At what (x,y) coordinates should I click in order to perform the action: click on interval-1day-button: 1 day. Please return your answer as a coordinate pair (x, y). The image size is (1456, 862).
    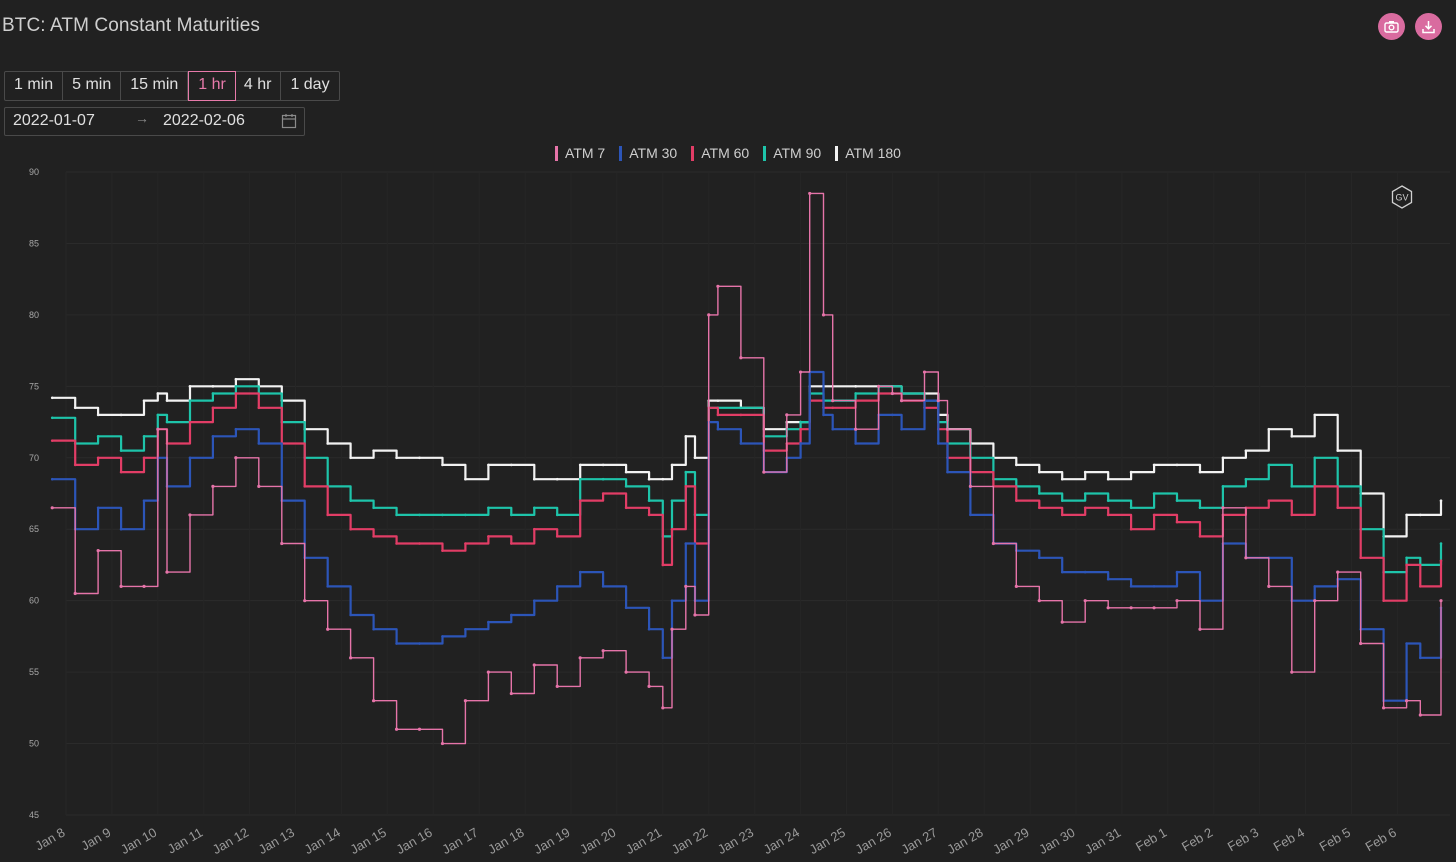
    Looking at the image, I should click on (310, 84).